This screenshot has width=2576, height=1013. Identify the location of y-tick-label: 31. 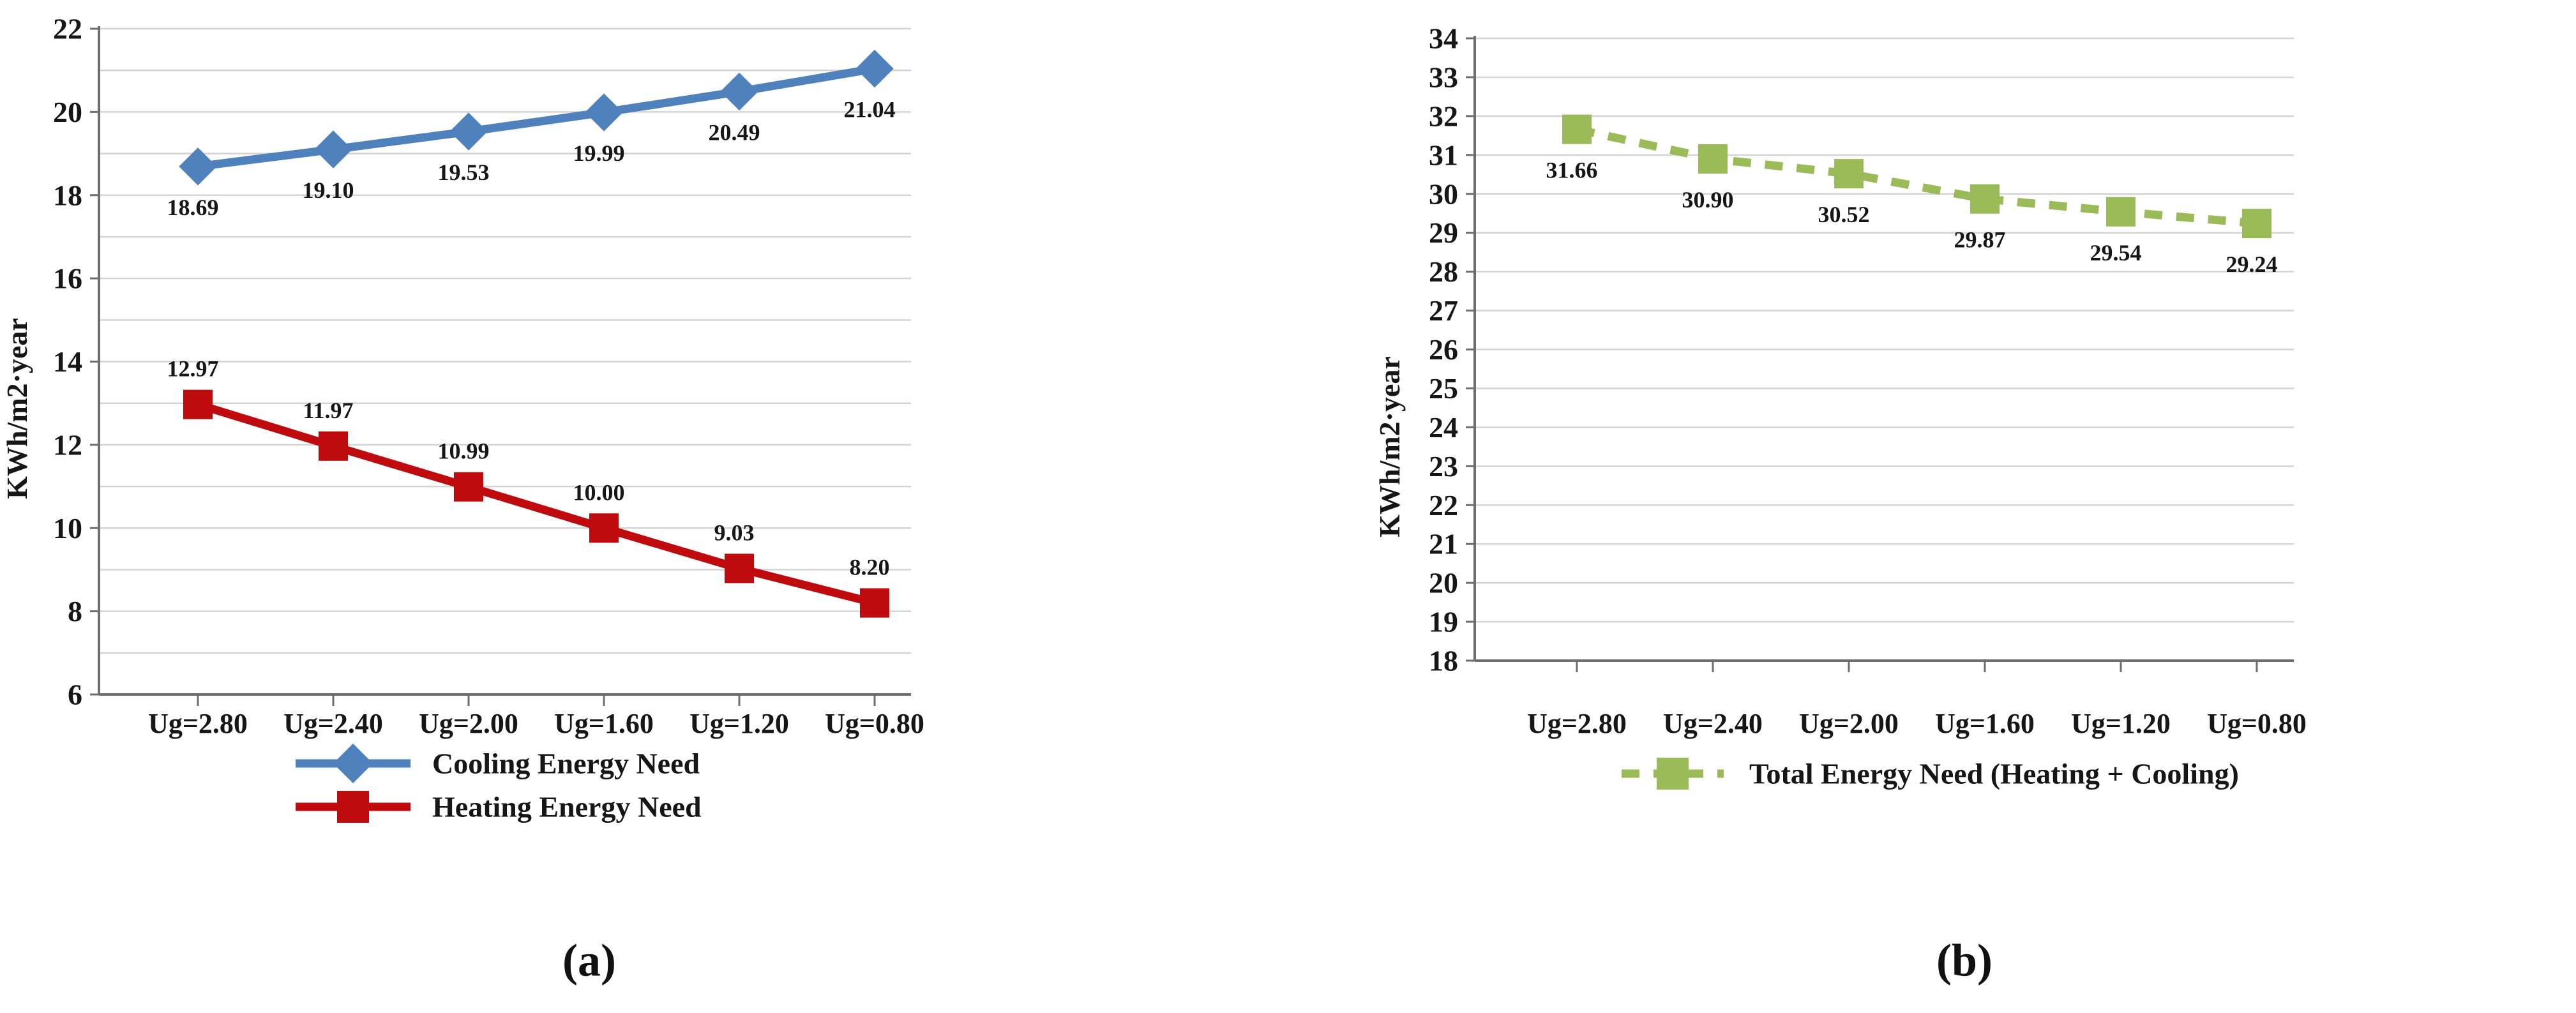
(1443, 155).